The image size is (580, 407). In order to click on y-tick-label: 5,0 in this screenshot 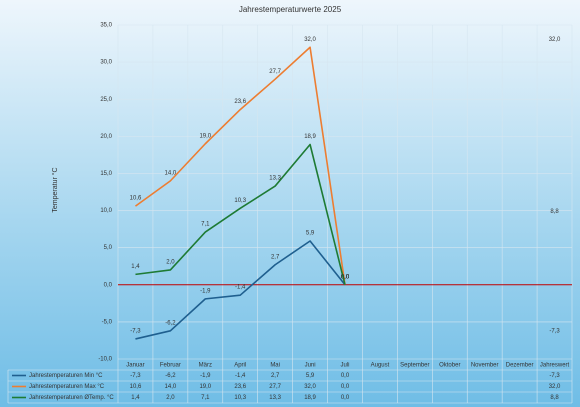, I will do `click(108, 248)`.